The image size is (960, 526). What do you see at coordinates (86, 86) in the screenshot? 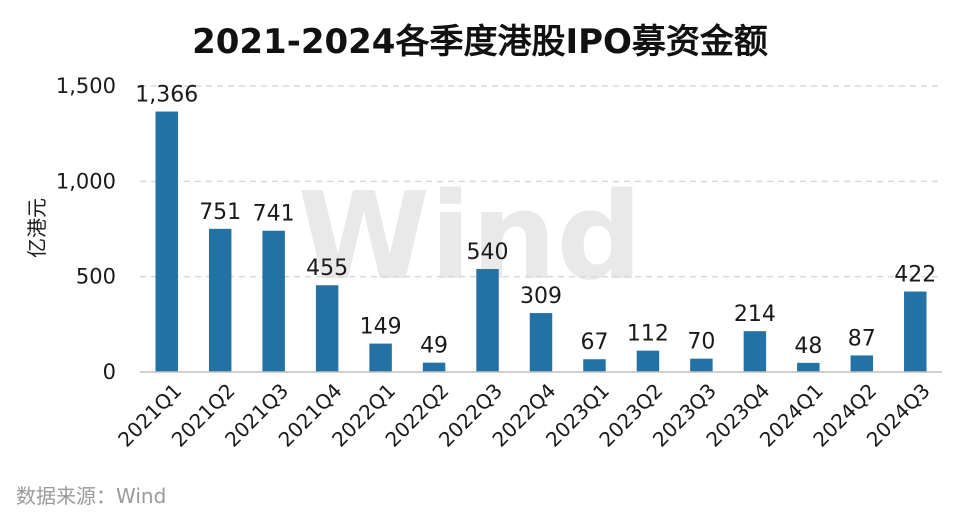
I see `y-tick-label: 1,500` at bounding box center [86, 86].